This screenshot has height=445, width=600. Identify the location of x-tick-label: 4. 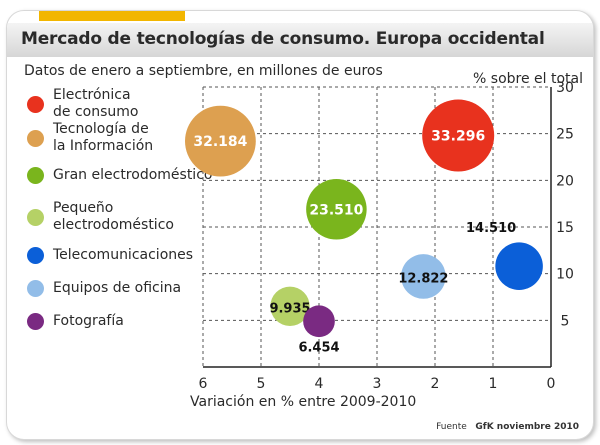
(319, 384).